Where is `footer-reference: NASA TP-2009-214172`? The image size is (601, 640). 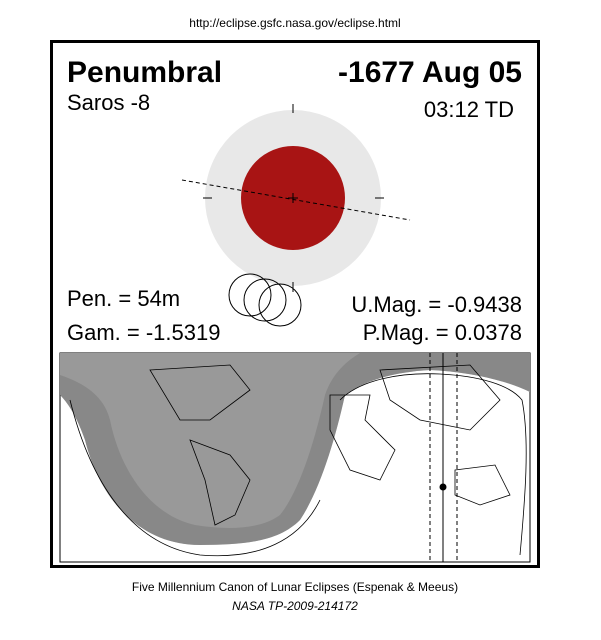 footer-reference: NASA TP-2009-214172 is located at coordinates (295, 606).